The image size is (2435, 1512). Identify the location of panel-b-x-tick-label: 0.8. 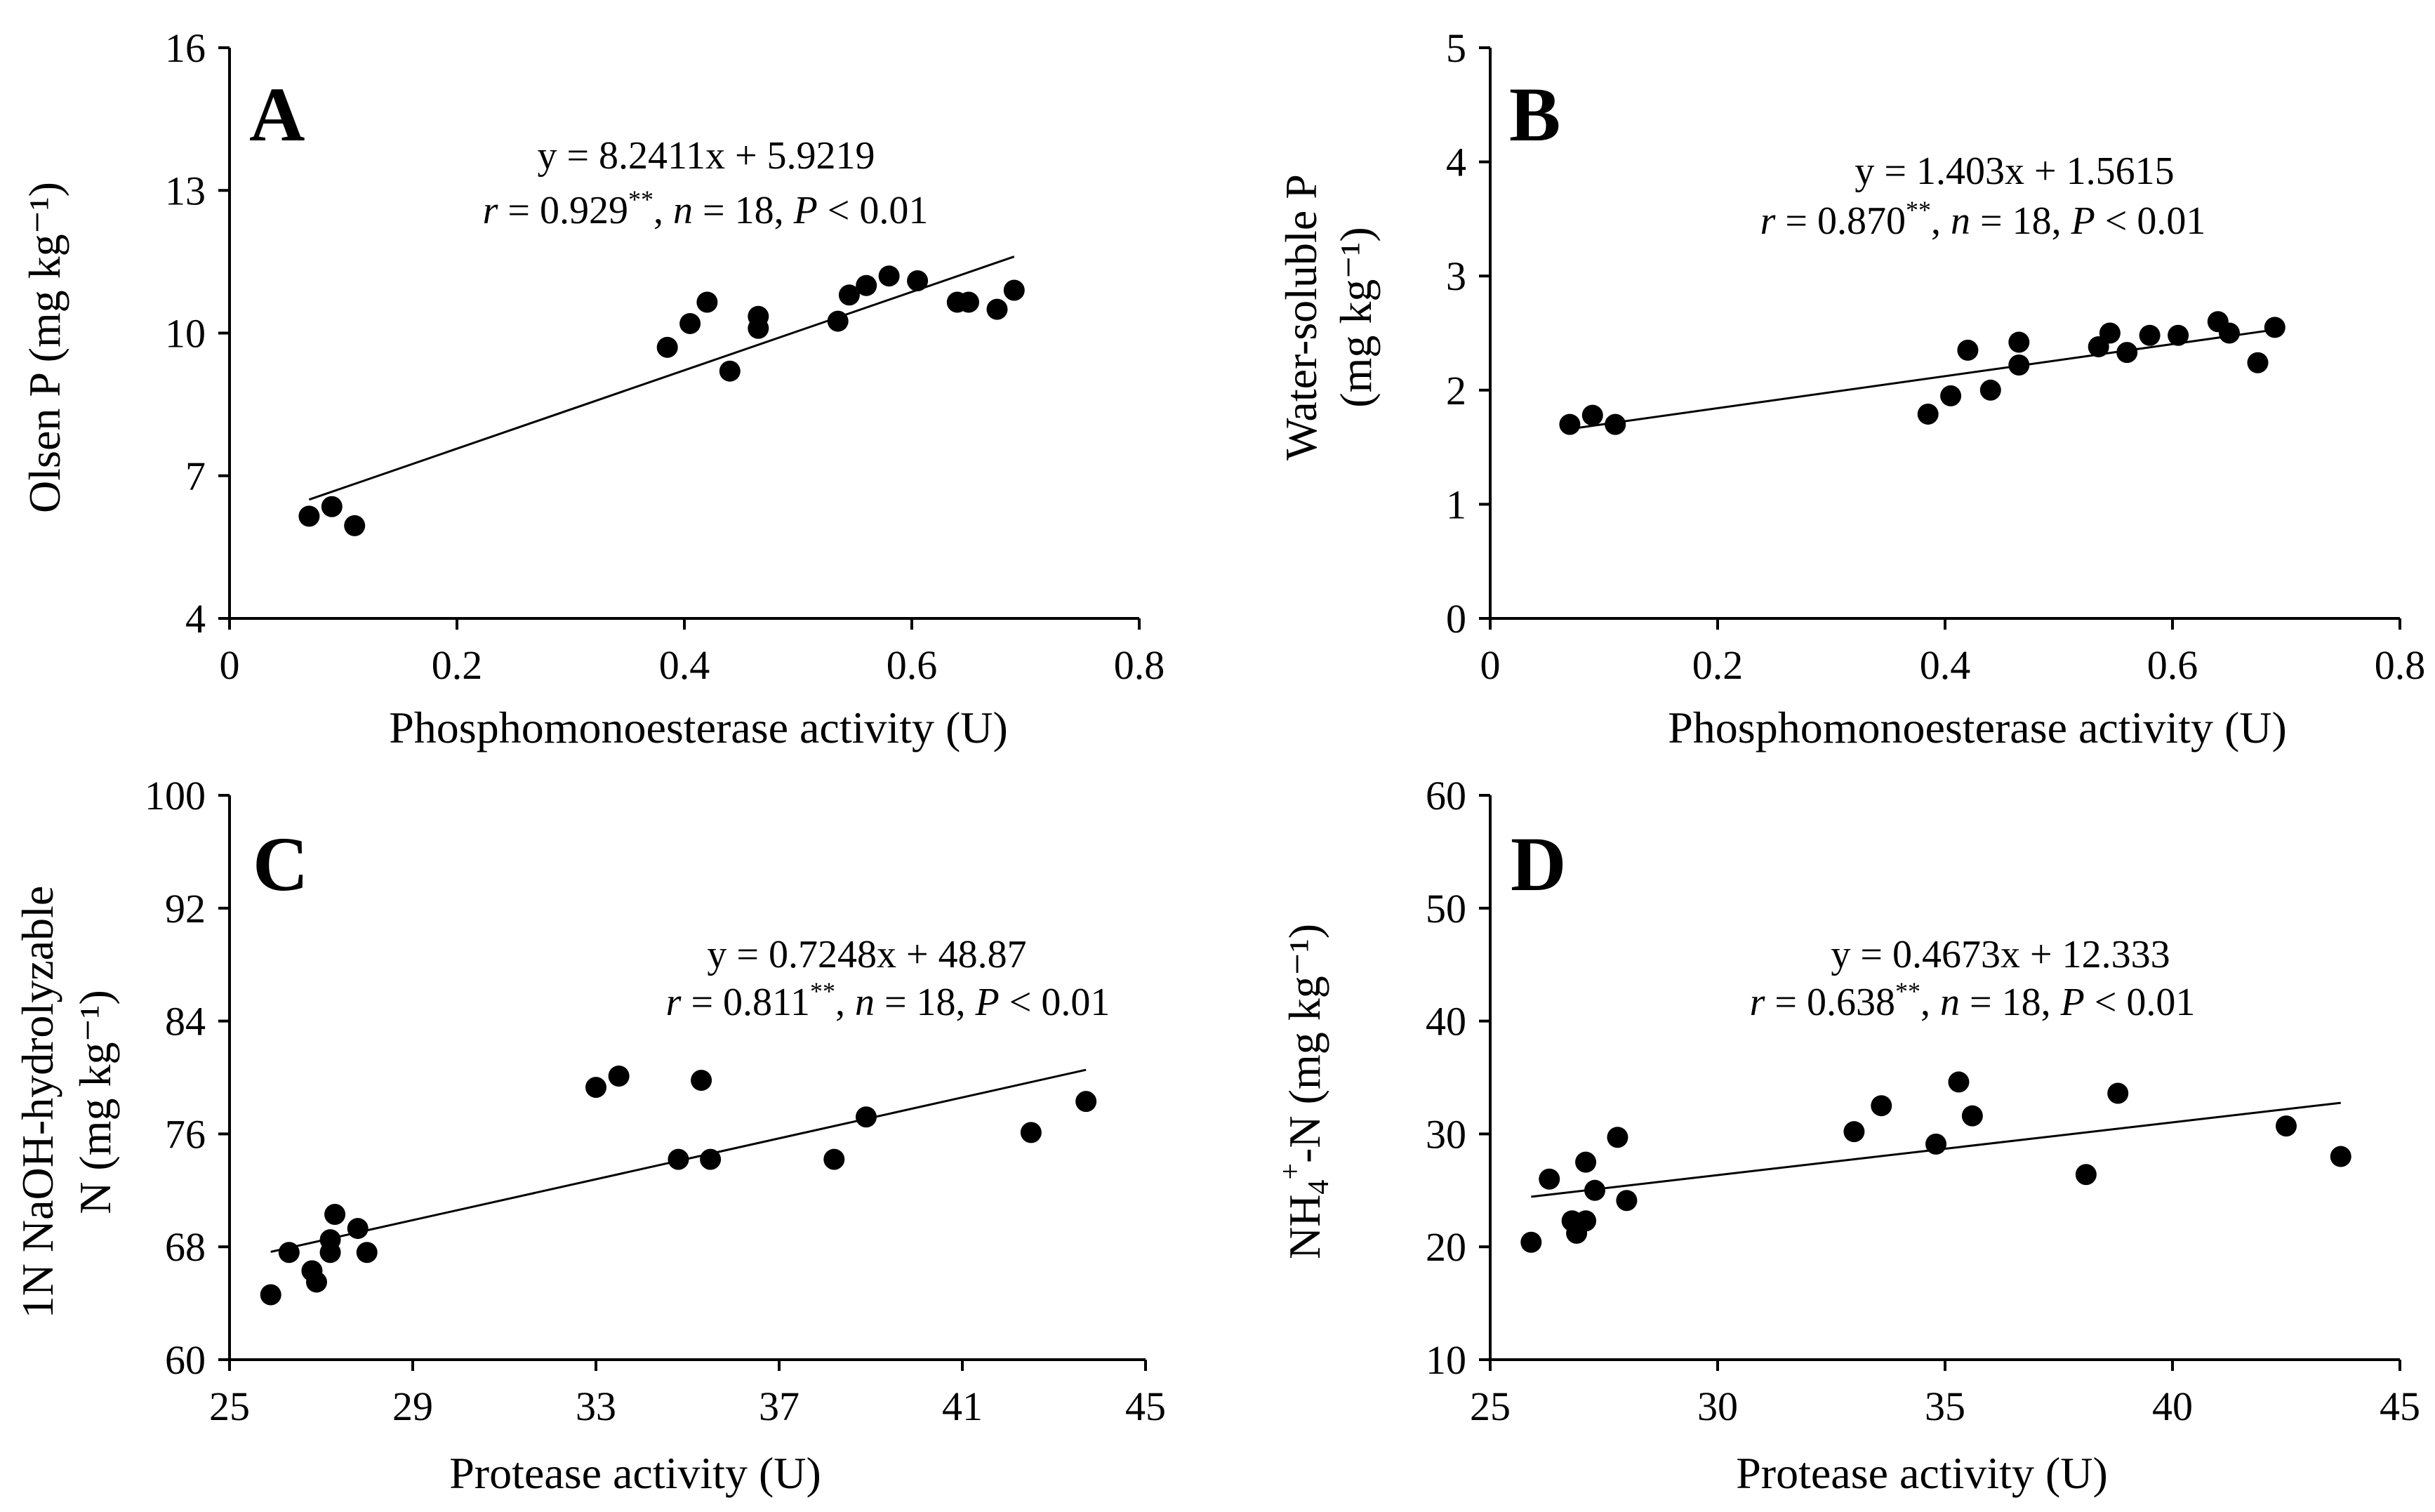
(2400, 665).